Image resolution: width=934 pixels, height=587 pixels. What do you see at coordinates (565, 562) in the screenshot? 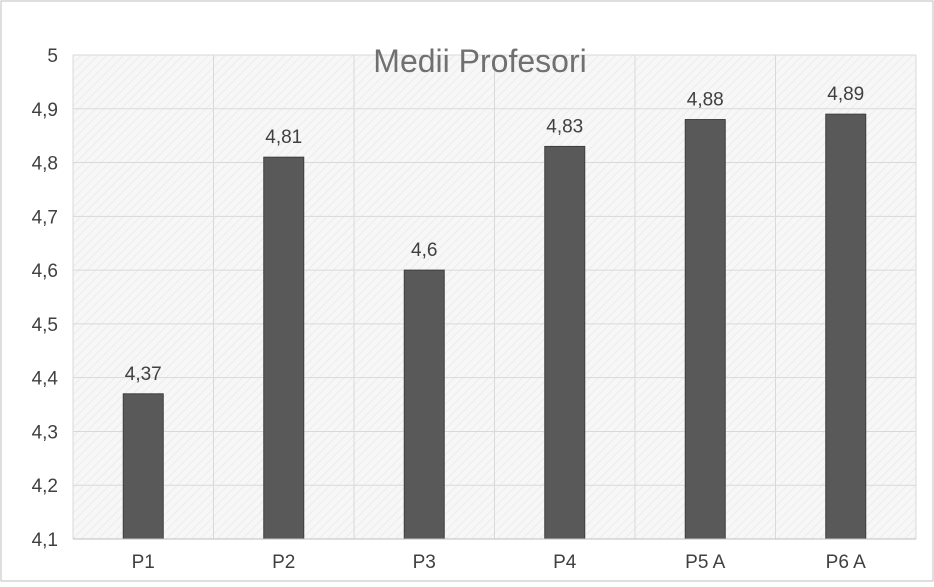
I see `x-tick-label: P4` at bounding box center [565, 562].